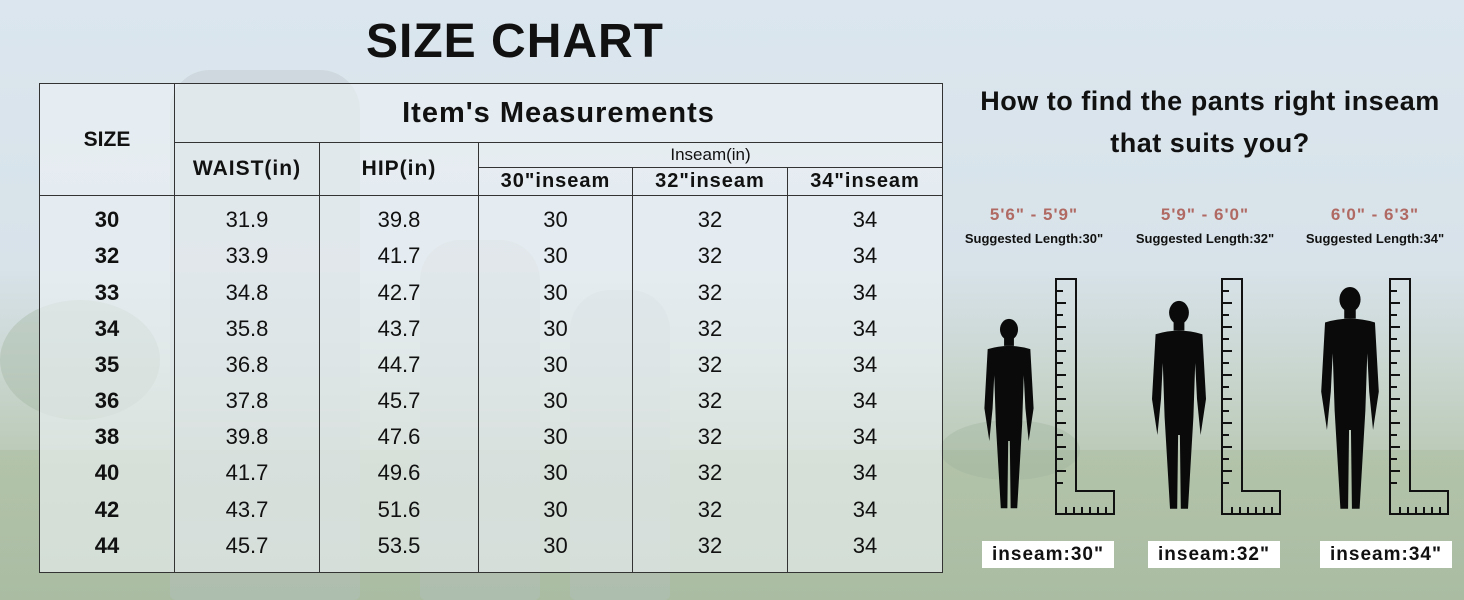  What do you see at coordinates (107, 401) in the screenshot?
I see `size-cell: 36` at bounding box center [107, 401].